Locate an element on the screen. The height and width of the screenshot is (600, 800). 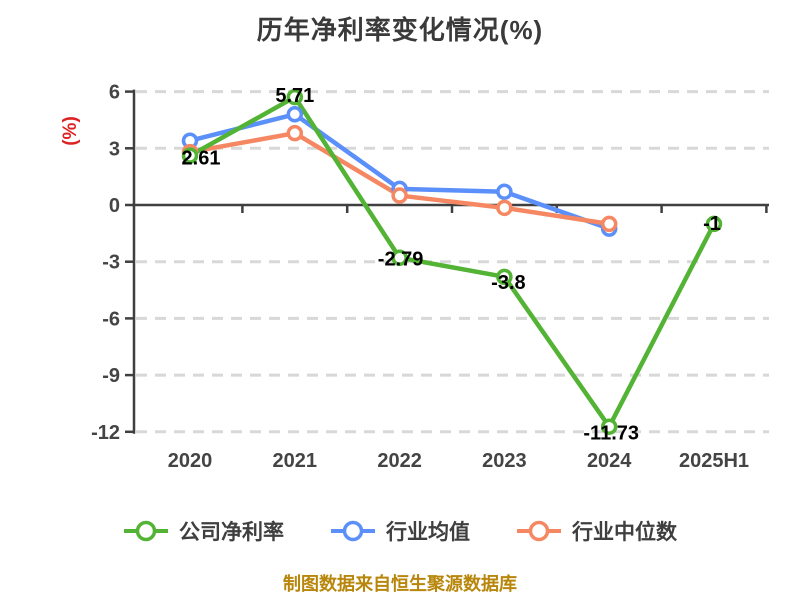
legend-item-industry_avg: 行业均值 is located at coordinates (400, 531).